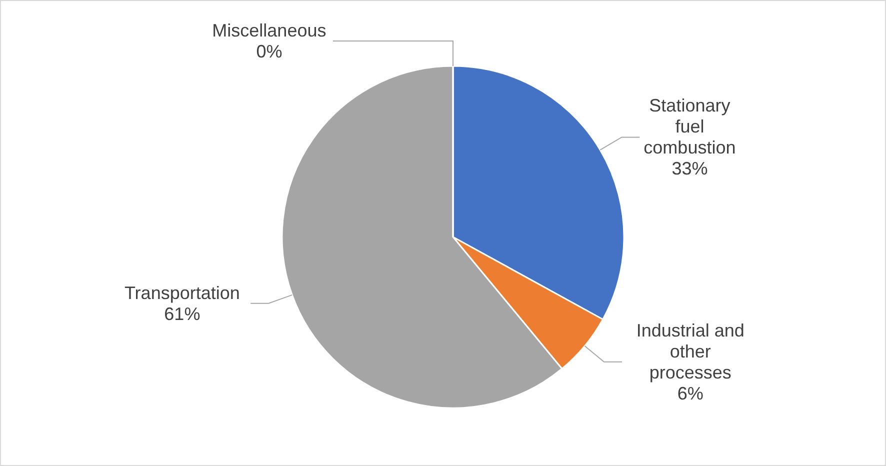  What do you see at coordinates (690, 351) in the screenshot?
I see `slice-label: Industrial and other processes` at bounding box center [690, 351].